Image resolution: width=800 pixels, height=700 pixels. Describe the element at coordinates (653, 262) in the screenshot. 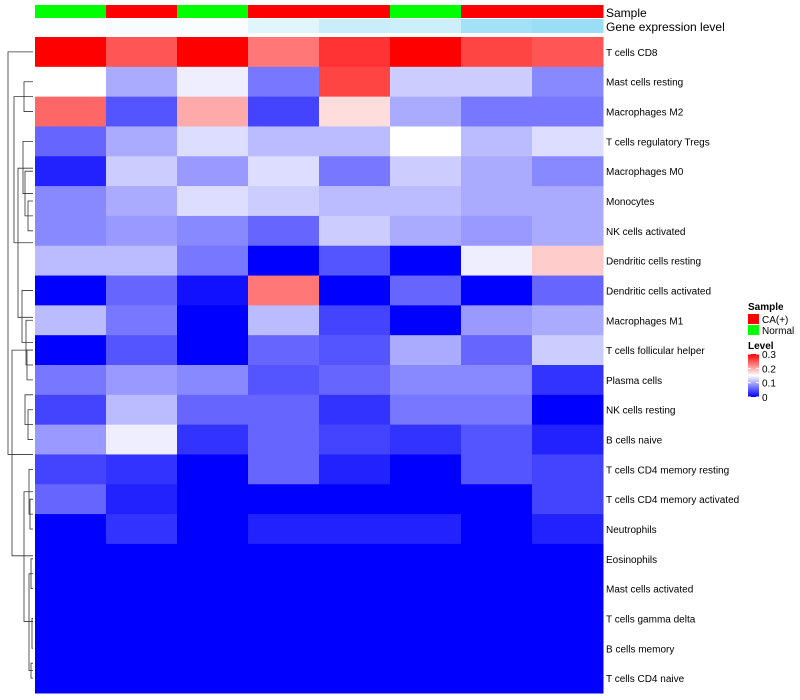

I see `row-label: Dendritic cells resting` at that location.